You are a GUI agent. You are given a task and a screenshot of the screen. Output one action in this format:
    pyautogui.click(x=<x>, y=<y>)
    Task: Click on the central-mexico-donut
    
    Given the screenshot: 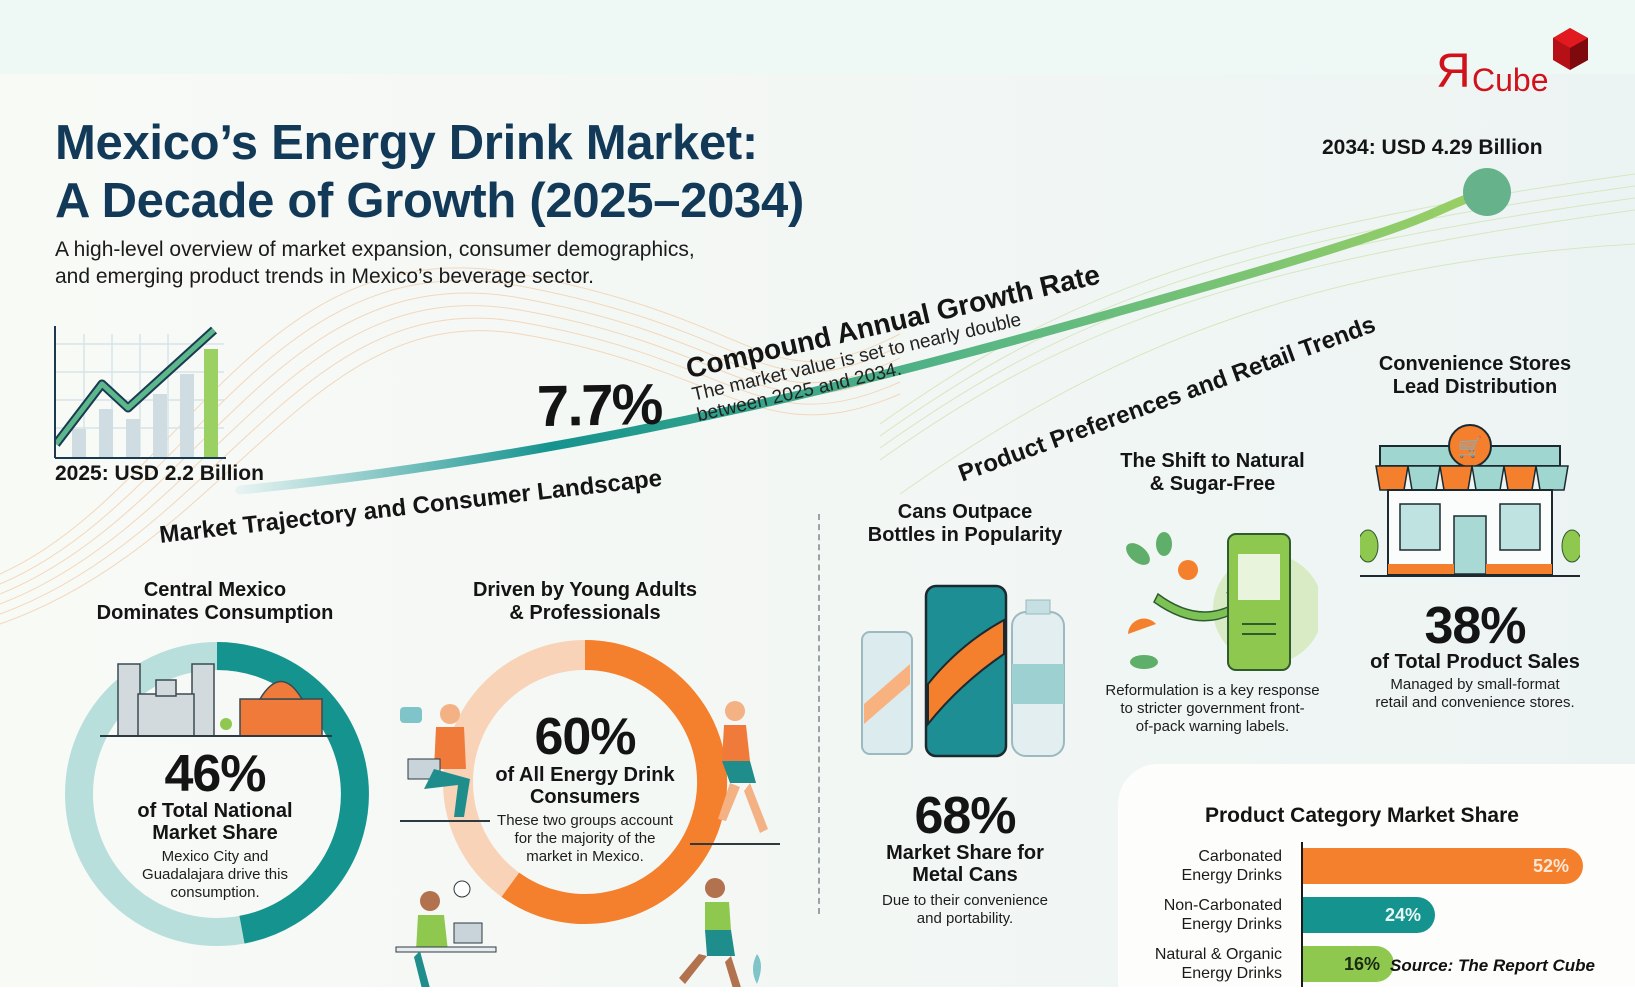 What is the action you would take?
    pyautogui.click(x=217, y=794)
    